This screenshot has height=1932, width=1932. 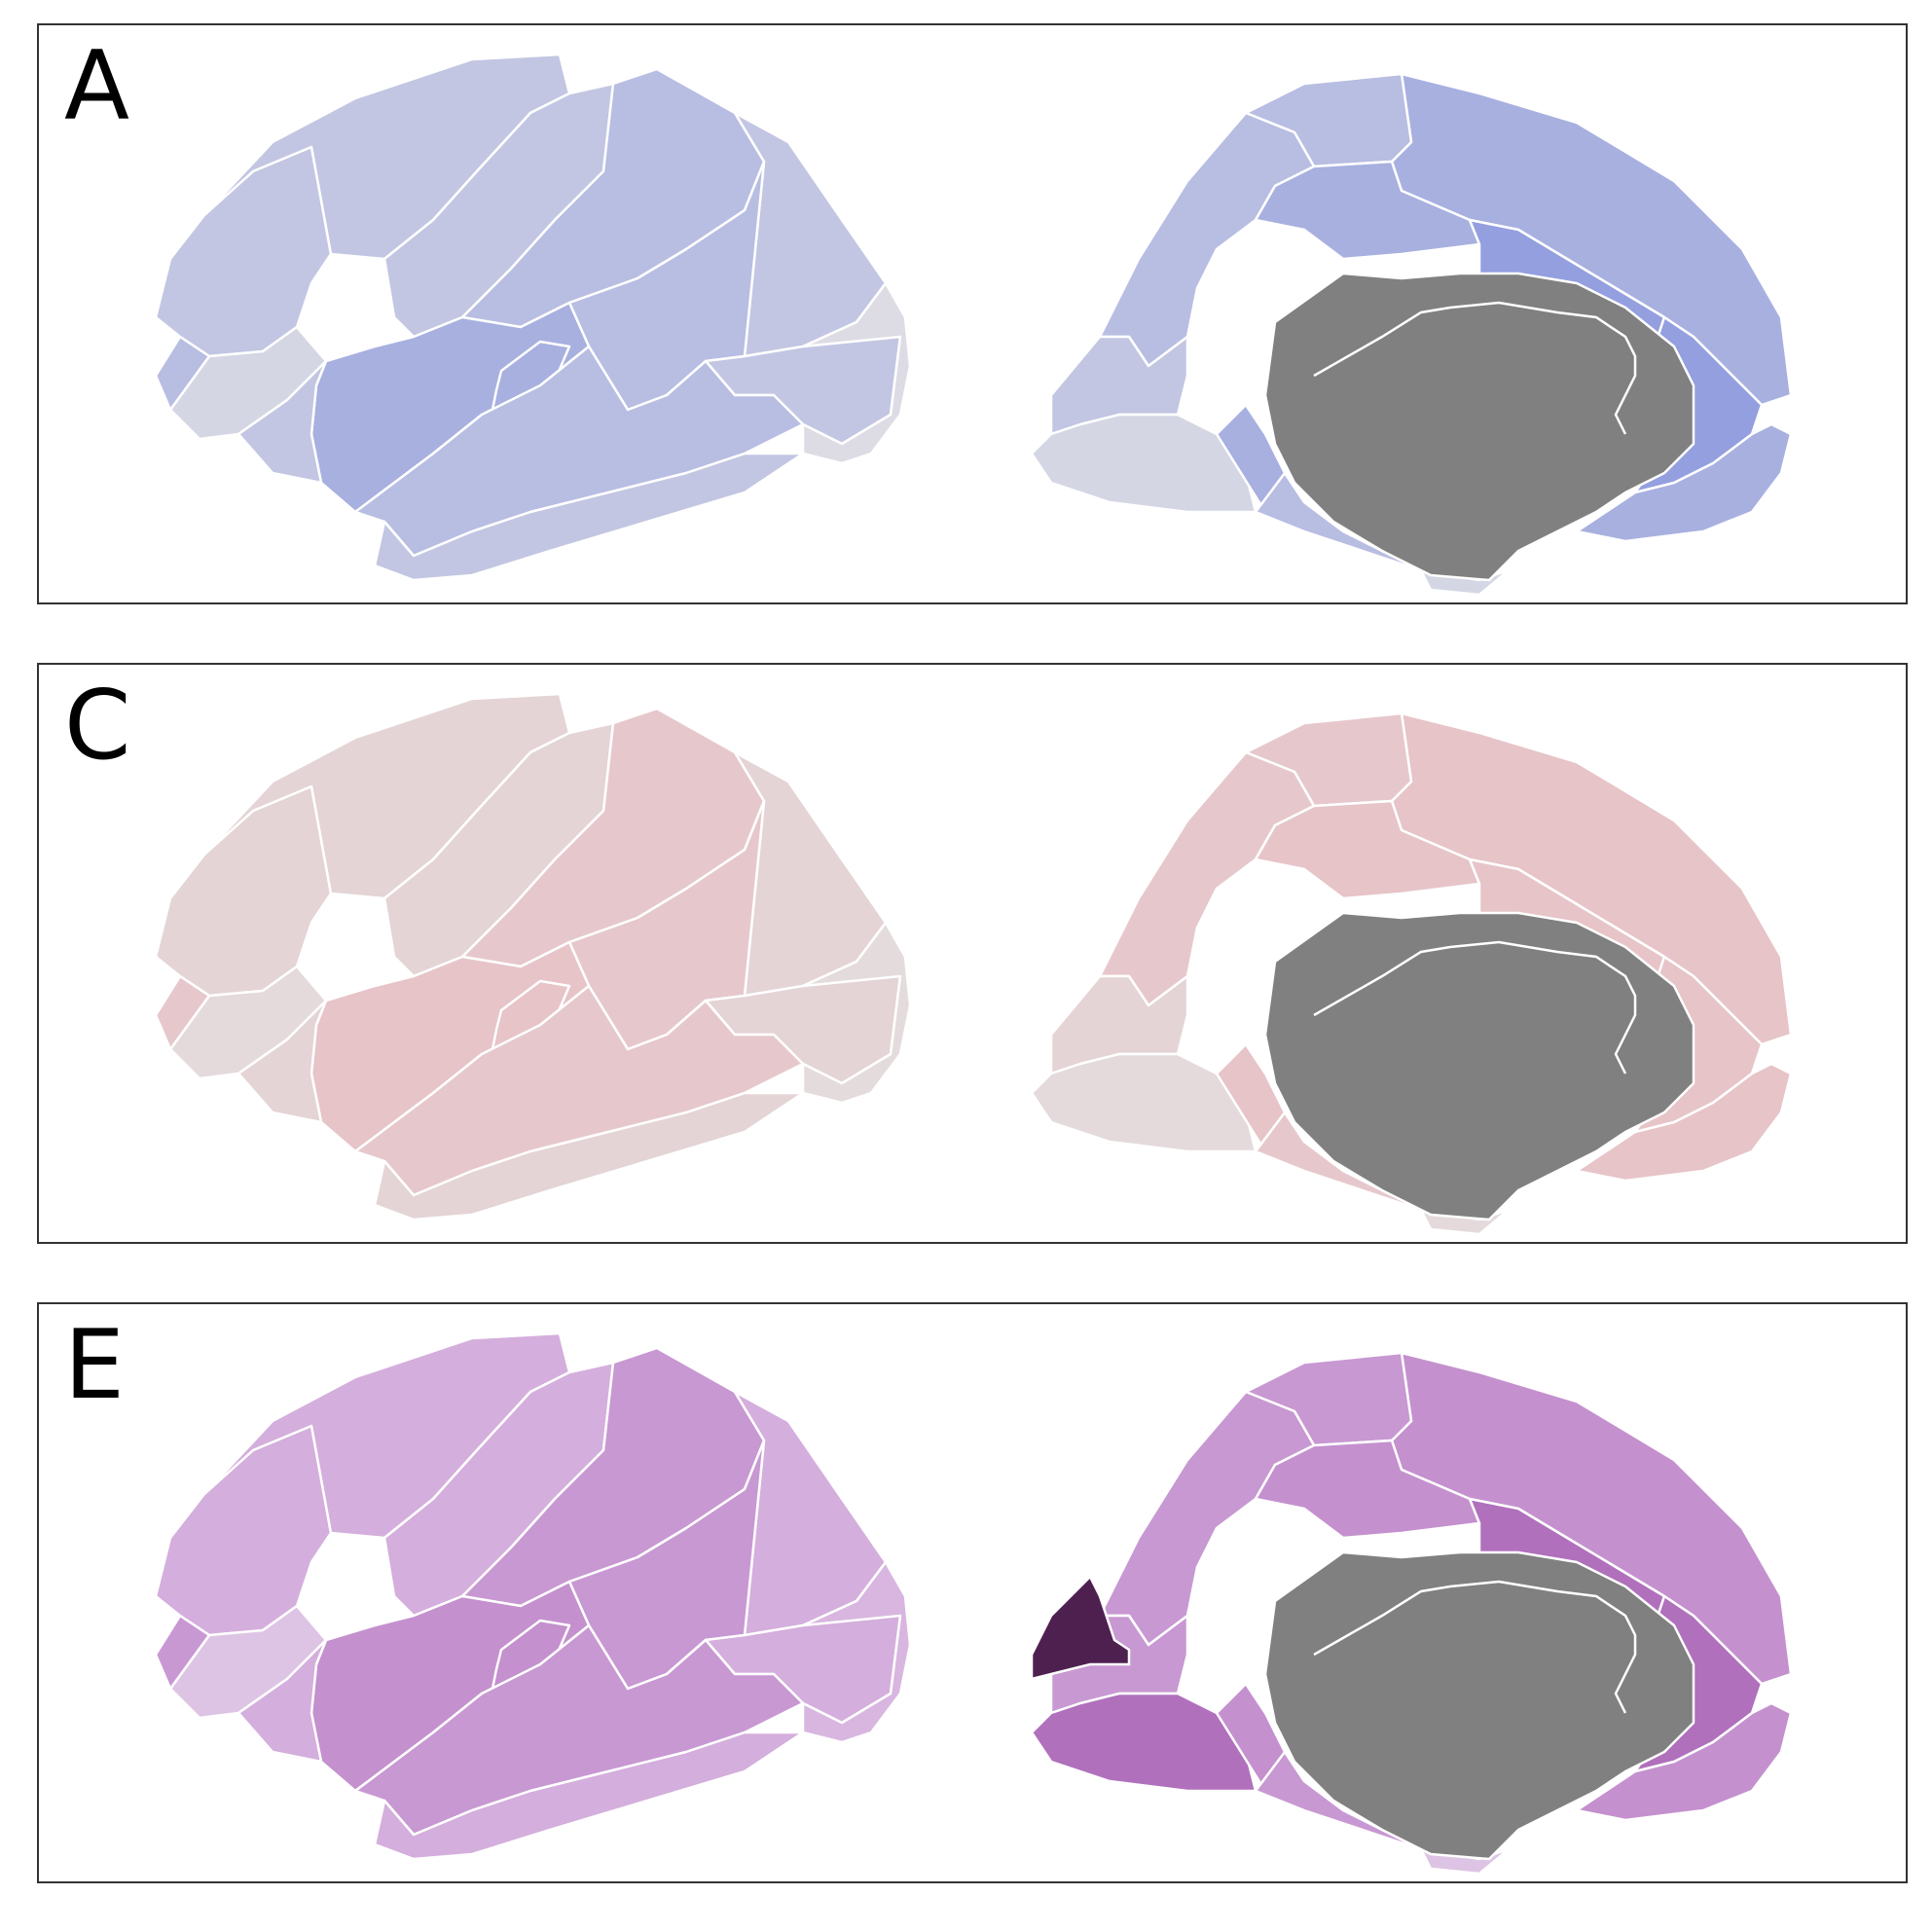 I want to click on panel-letter: A, so click(x=97, y=86).